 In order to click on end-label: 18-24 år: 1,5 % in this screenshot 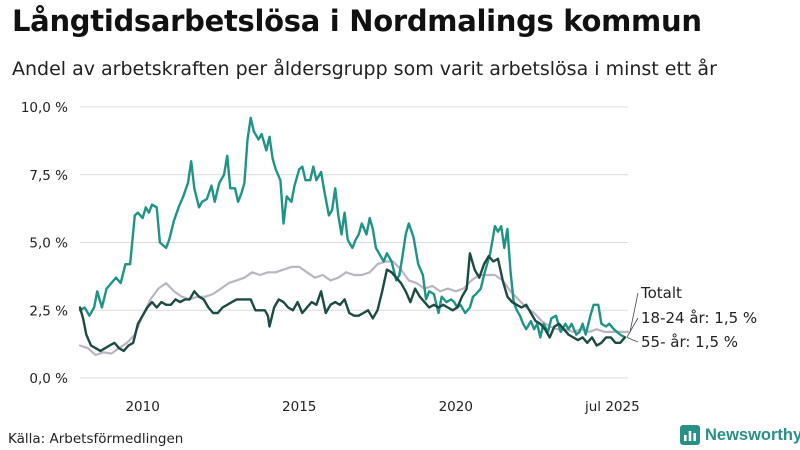, I will do `click(699, 318)`.